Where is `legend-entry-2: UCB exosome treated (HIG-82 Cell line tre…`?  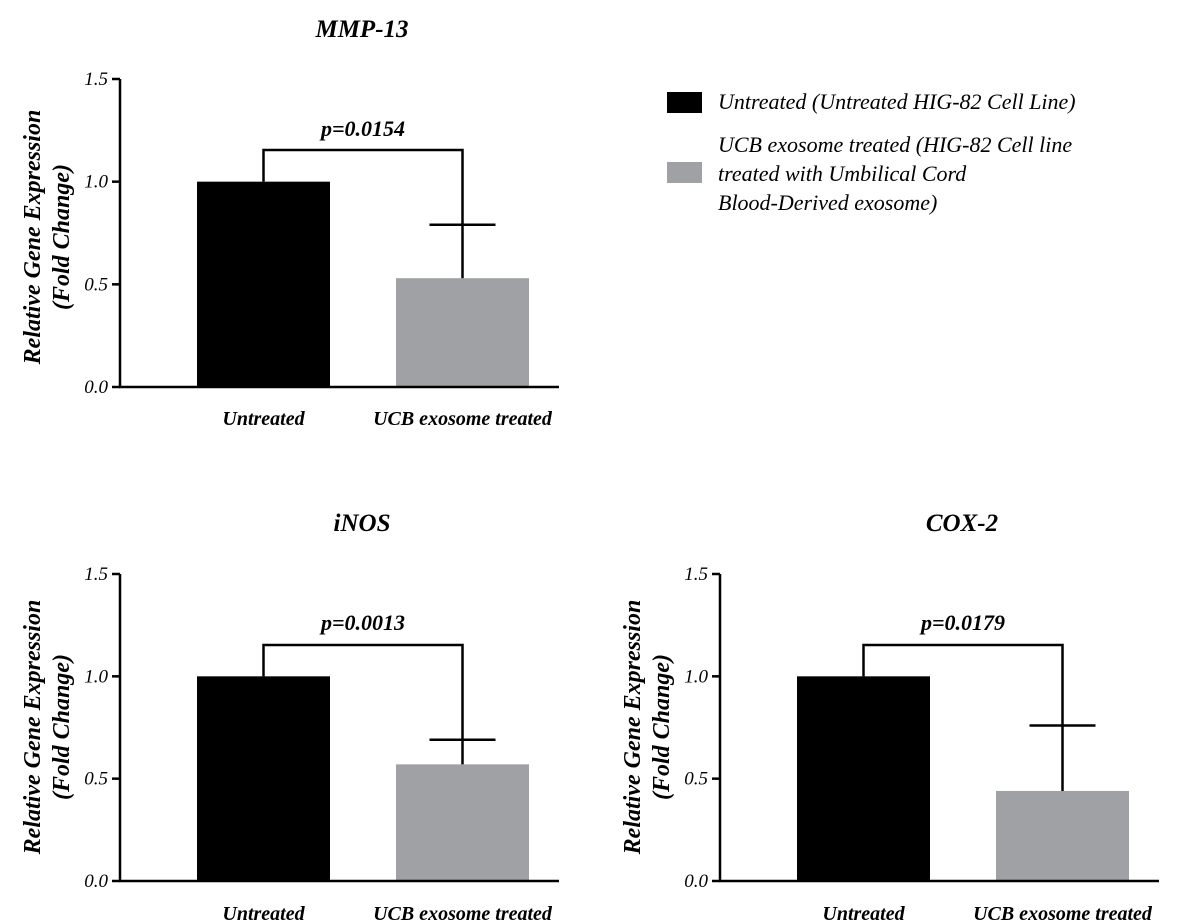
legend-entry-2: UCB exosome treated (HIG-82 Cell line tre… is located at coordinates (869, 173).